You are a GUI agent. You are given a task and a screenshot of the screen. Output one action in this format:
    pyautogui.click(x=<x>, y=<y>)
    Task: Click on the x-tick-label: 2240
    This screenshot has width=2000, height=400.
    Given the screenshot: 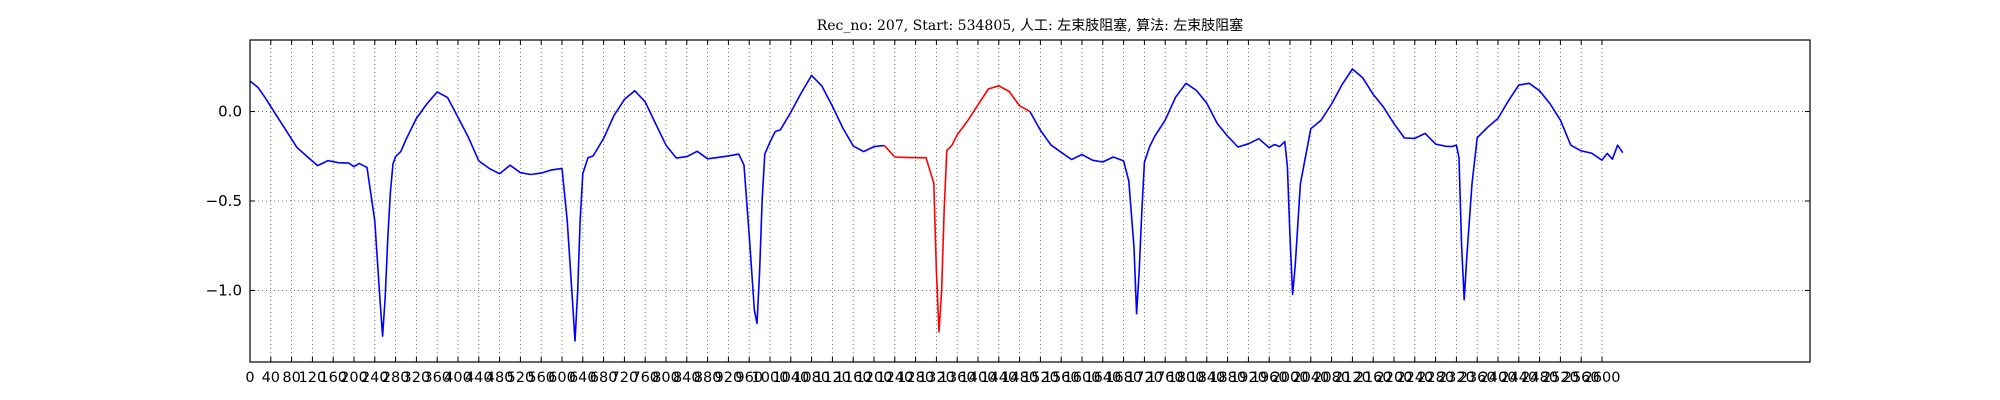 What is the action you would take?
    pyautogui.click(x=1414, y=378)
    